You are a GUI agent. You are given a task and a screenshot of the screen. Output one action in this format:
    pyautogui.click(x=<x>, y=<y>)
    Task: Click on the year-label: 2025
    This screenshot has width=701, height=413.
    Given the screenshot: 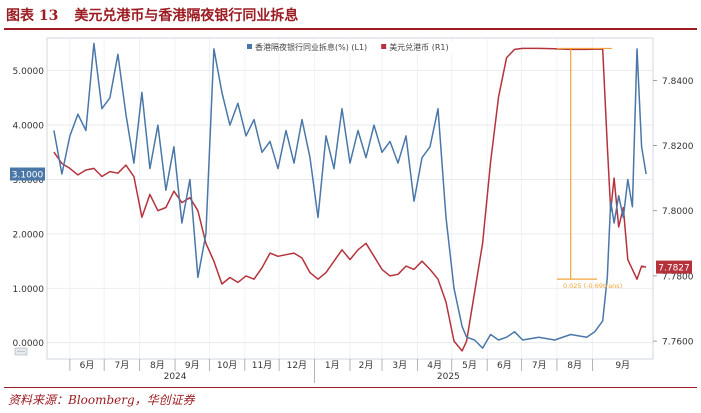 What is the action you would take?
    pyautogui.click(x=448, y=377)
    